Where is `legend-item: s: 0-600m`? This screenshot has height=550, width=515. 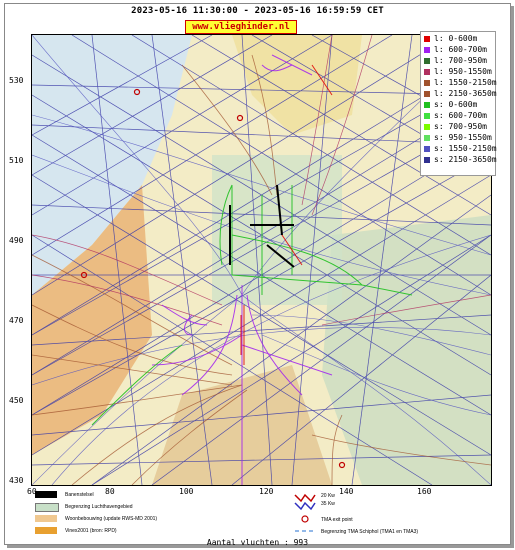 legend-item: s: 0-600m is located at coordinates (450, 105).